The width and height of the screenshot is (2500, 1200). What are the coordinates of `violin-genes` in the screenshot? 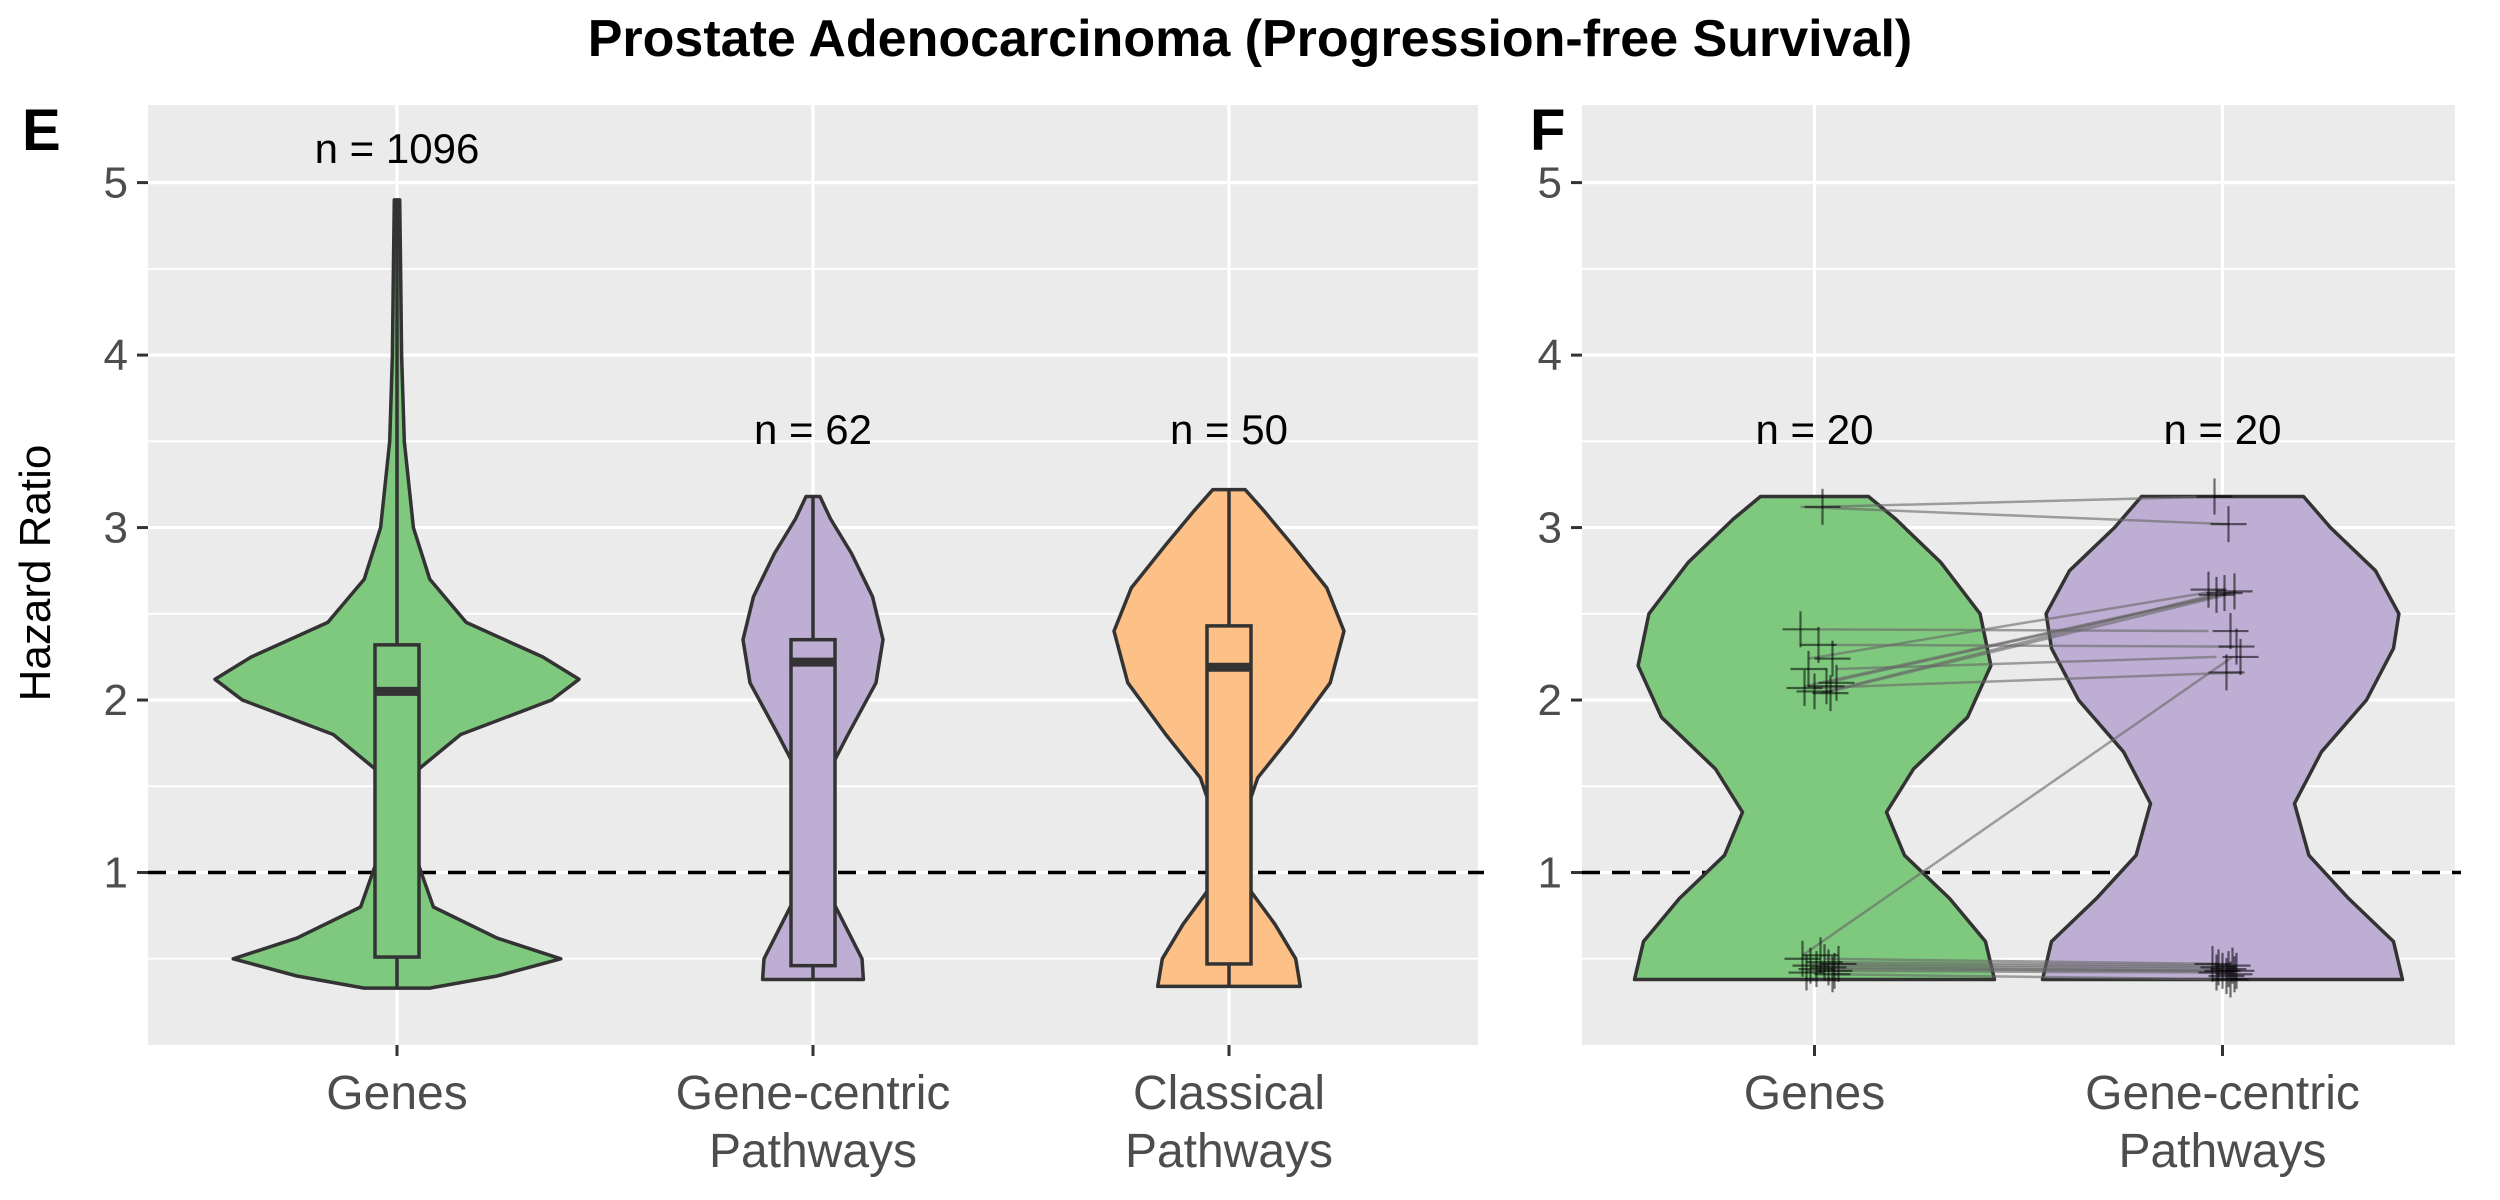 It's located at (1814, 738).